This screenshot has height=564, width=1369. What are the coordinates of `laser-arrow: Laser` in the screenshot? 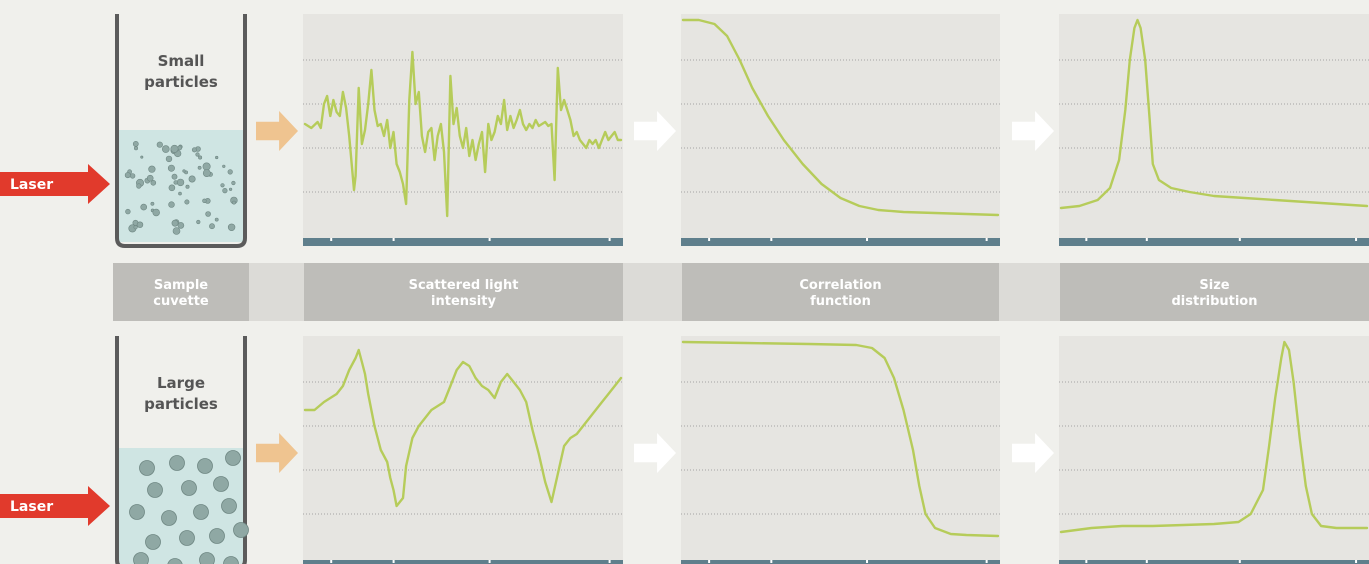 It's located at (55, 184).